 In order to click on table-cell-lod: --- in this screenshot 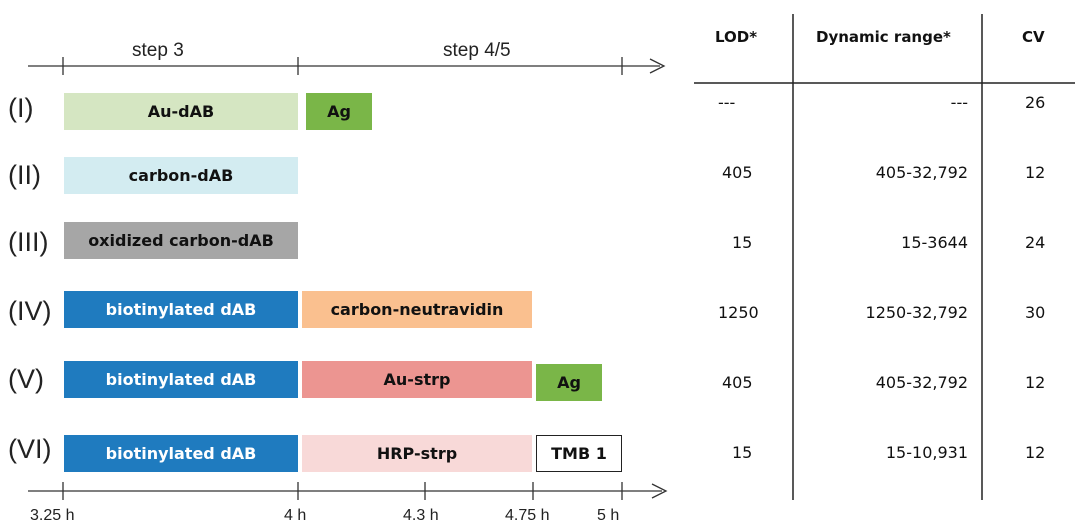, I will do `click(727, 102)`.